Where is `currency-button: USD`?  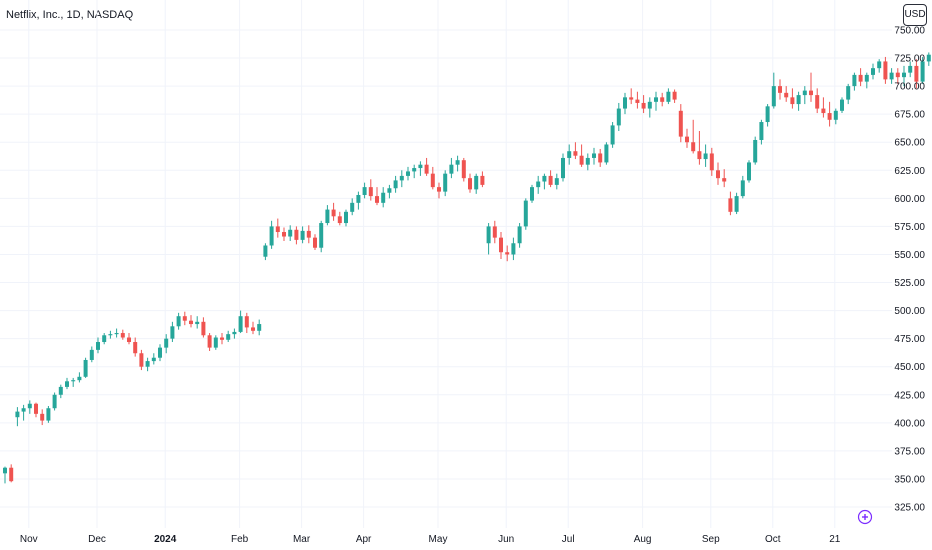
currency-button: USD is located at coordinates (915, 15).